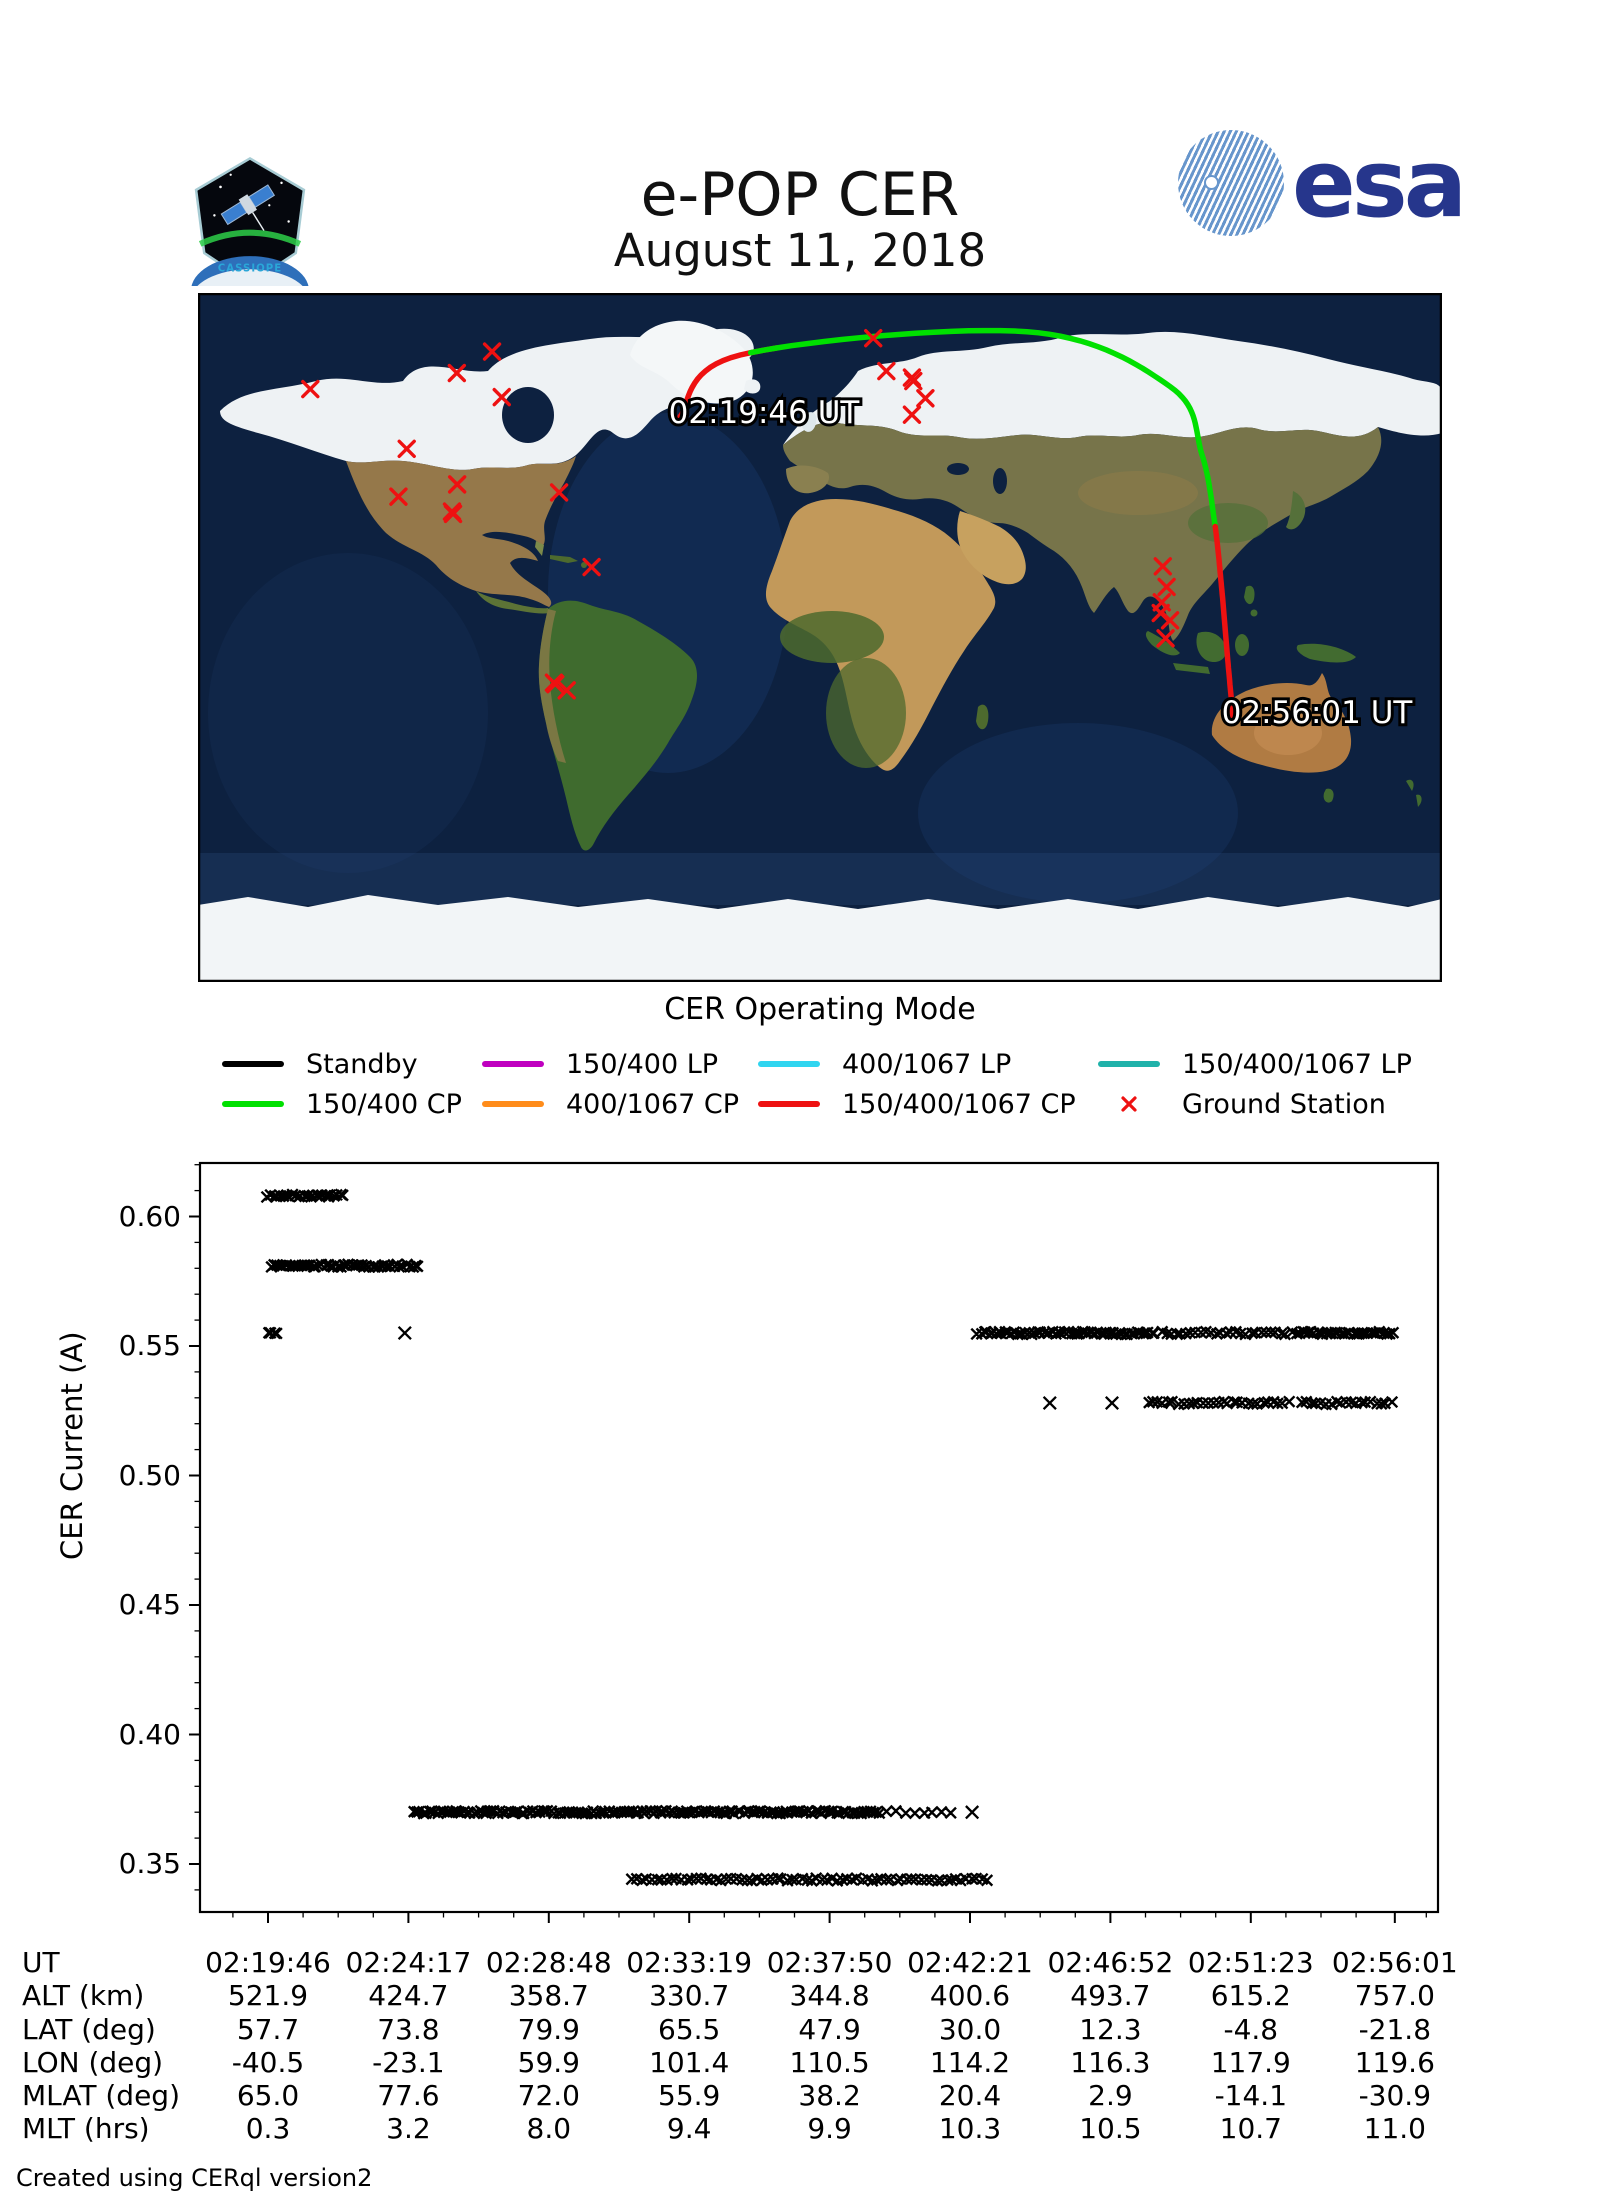 The height and width of the screenshot is (2200, 1600). What do you see at coordinates (1326, 653) in the screenshot?
I see `continent-new-guinea` at bounding box center [1326, 653].